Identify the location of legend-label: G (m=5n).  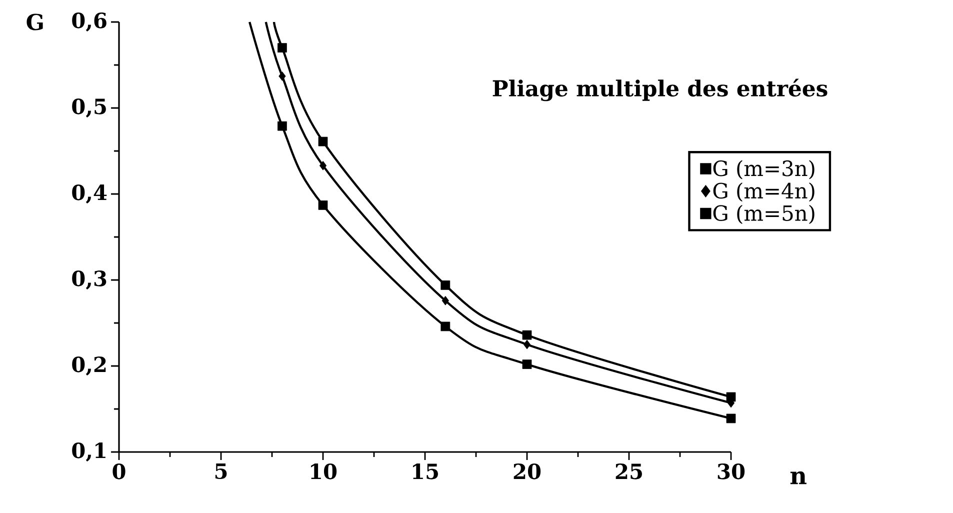
(763, 214).